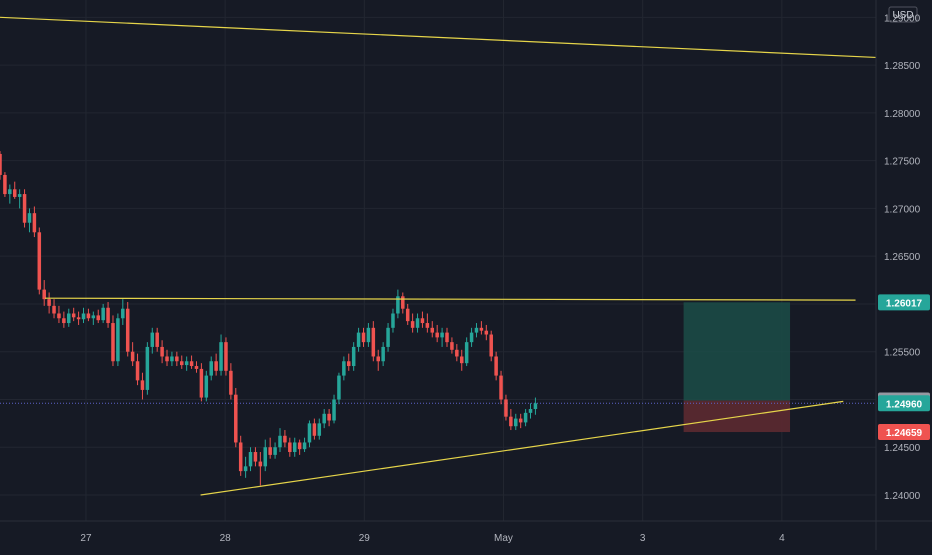  I want to click on y-tick-label: 1.27000, so click(902, 209).